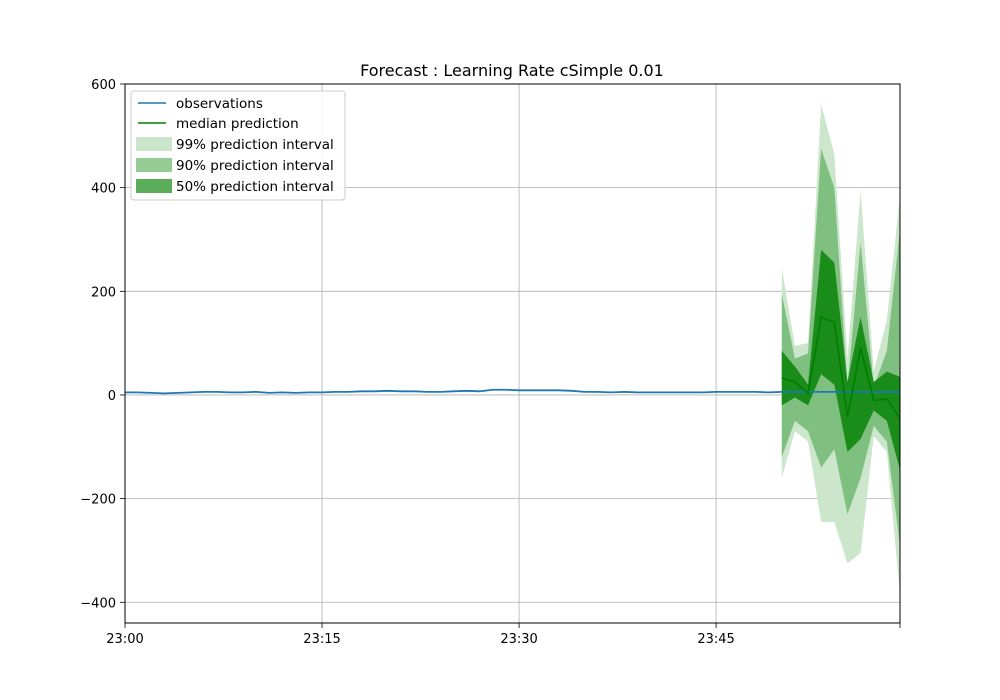 This screenshot has width=1000, height=700. Describe the element at coordinates (255, 166) in the screenshot. I see `legend-90-label: 90% prediction interval` at that location.